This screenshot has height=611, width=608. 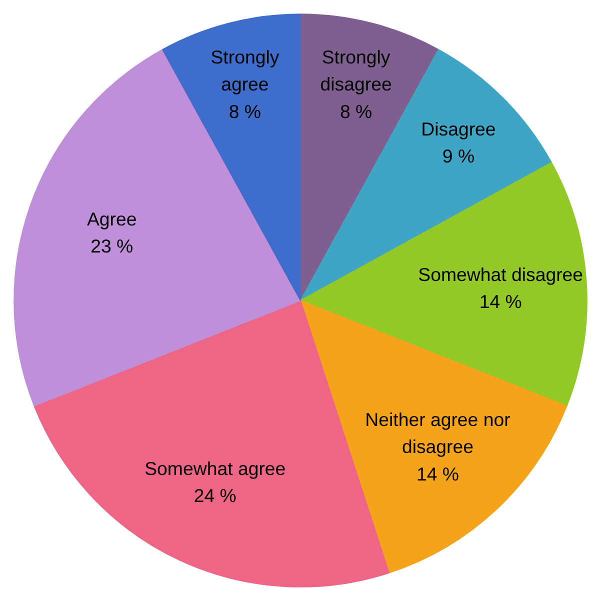 What do you see at coordinates (215, 495) in the screenshot?
I see `data-label: 24 %` at bounding box center [215, 495].